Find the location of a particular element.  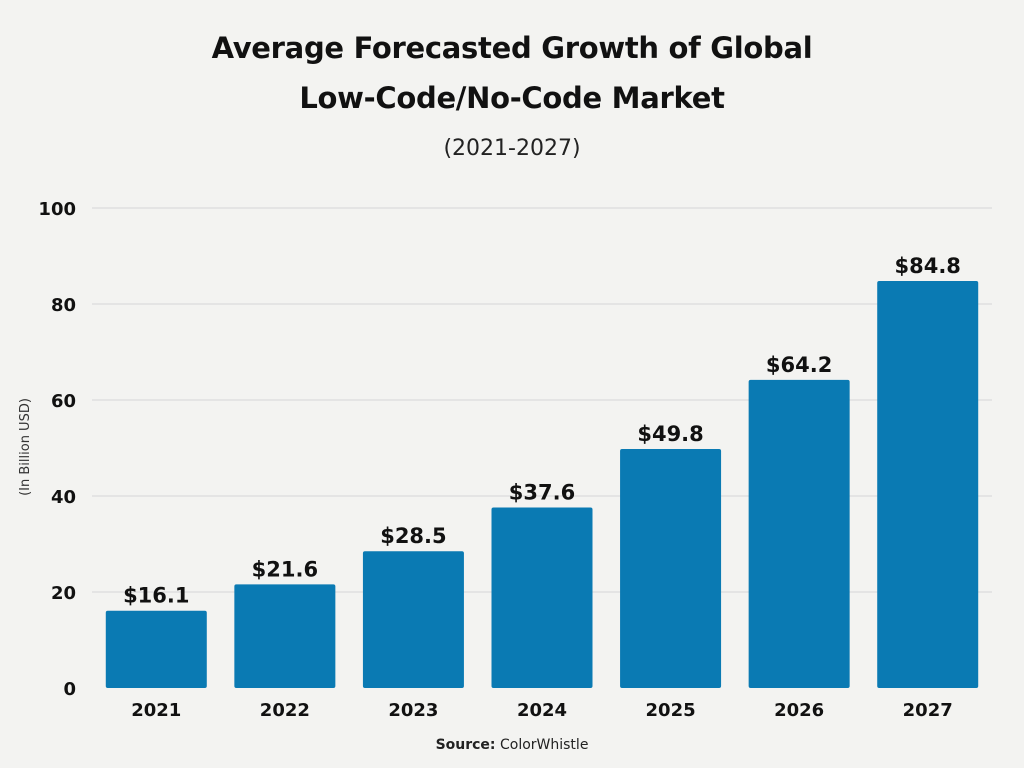

bar-value-label: $49.8 is located at coordinates (670, 434).